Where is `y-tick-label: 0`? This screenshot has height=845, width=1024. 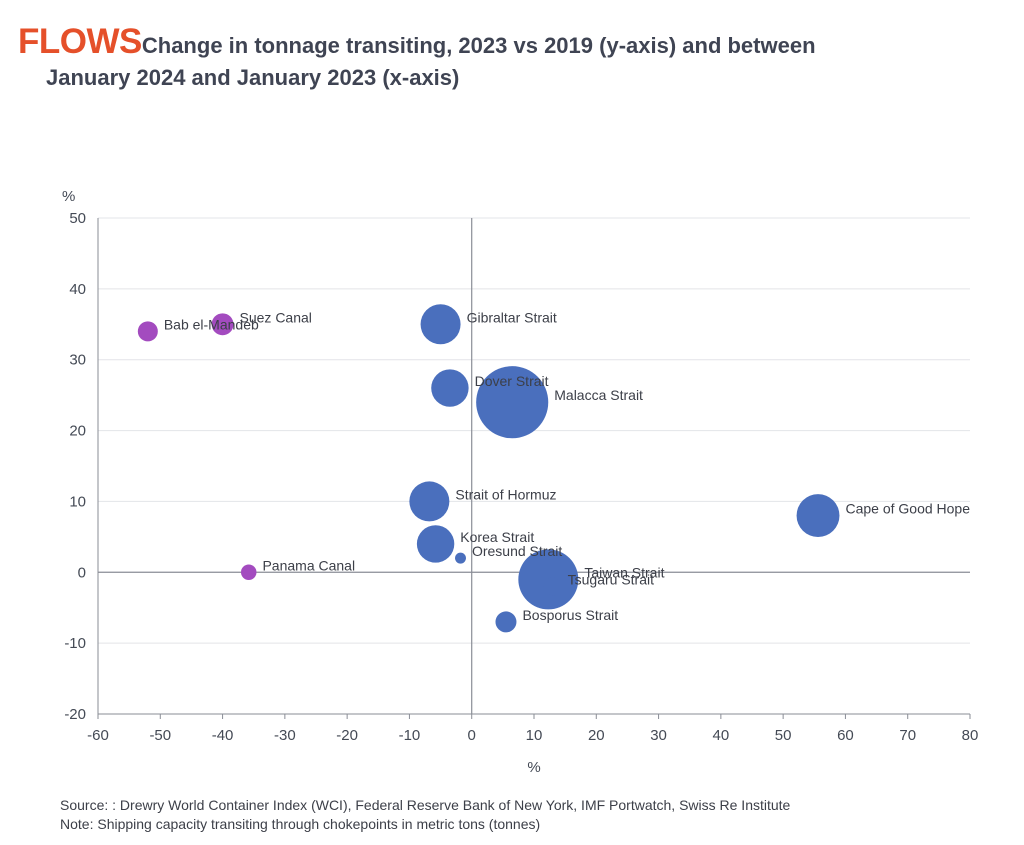
y-tick-label: 0 is located at coordinates (82, 572).